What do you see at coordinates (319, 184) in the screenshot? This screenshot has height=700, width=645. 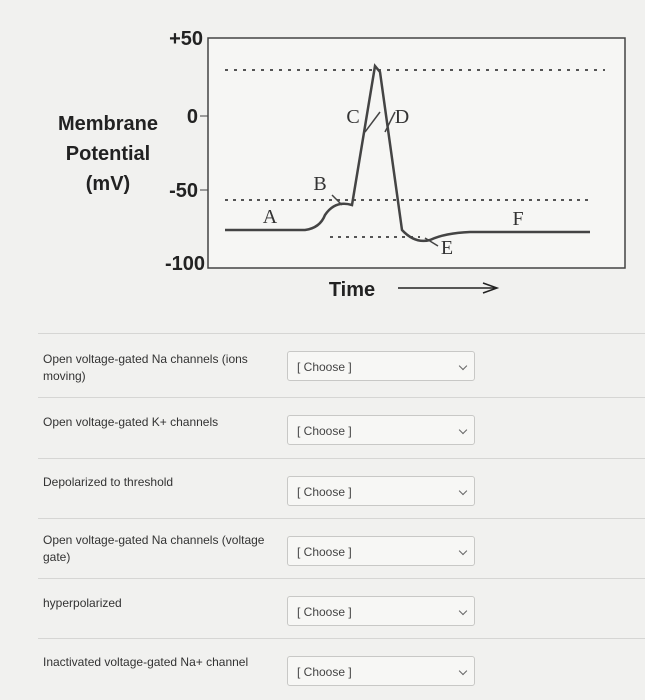 I see `point-label: B` at bounding box center [319, 184].